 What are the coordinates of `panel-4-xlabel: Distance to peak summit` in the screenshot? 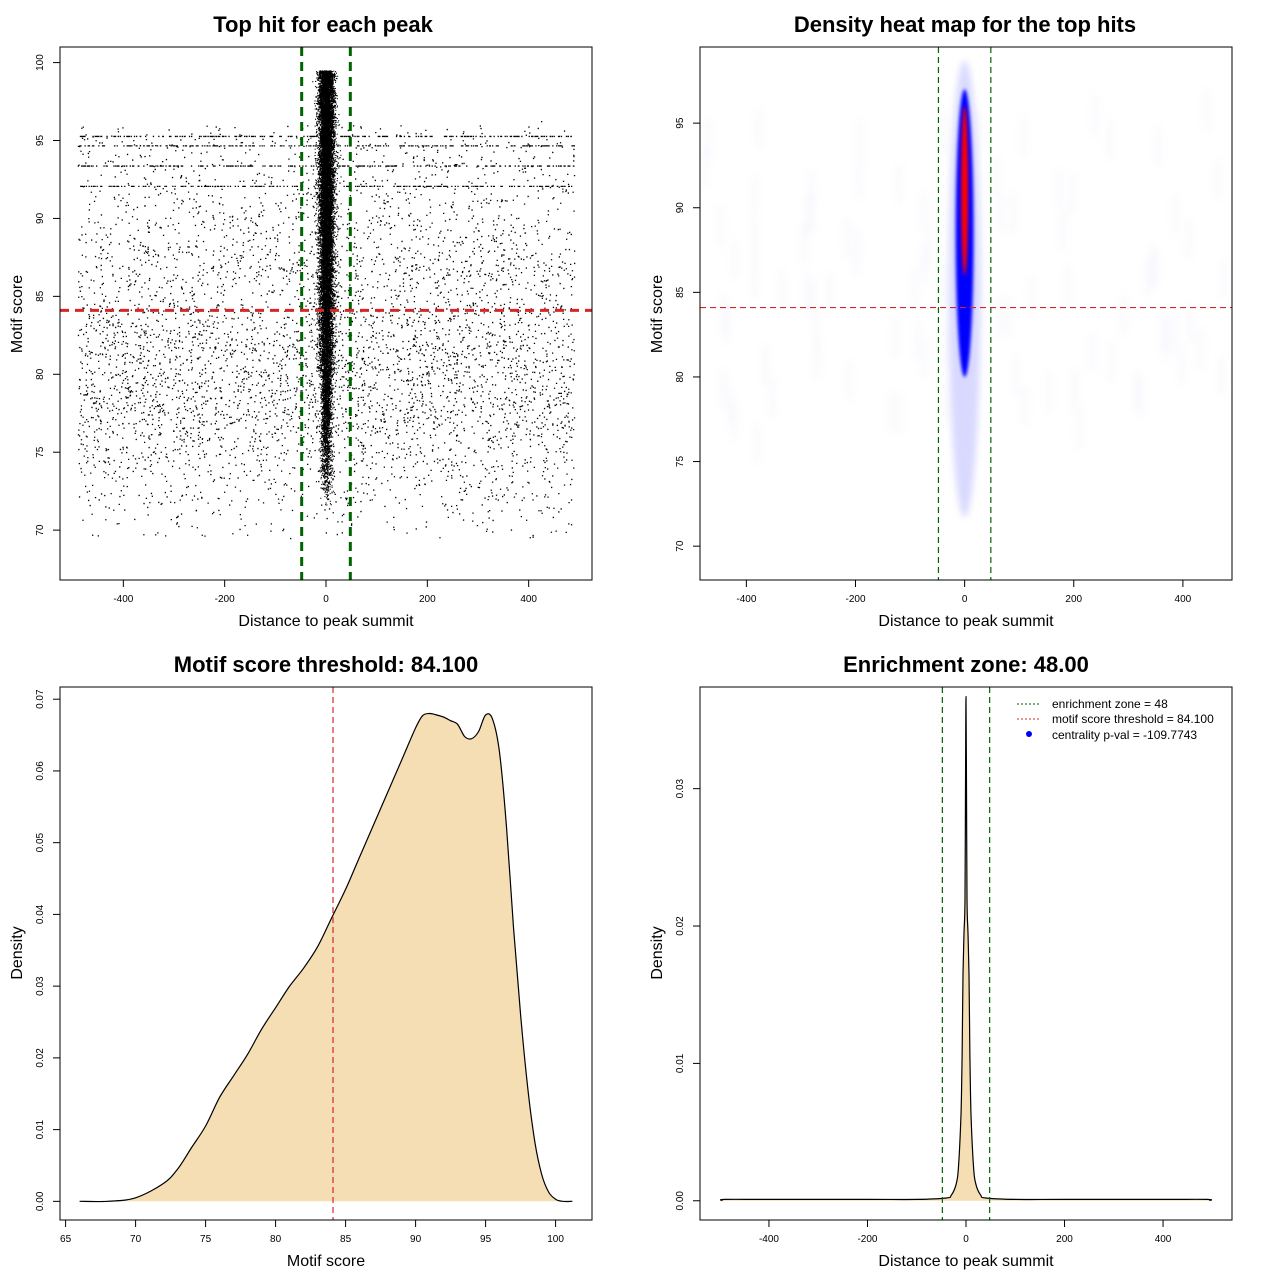 It's located at (966, 1261).